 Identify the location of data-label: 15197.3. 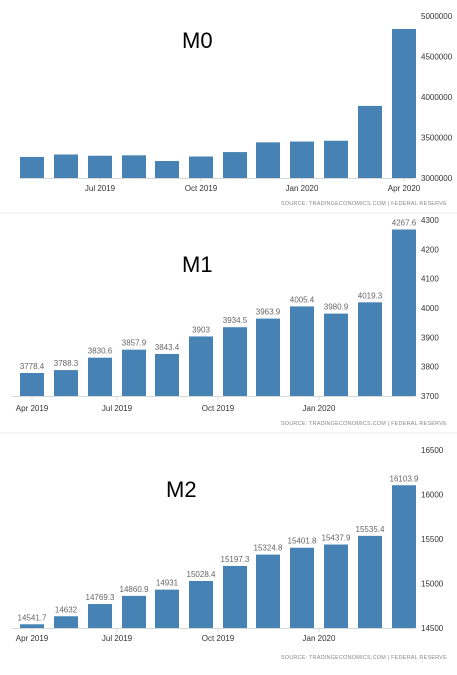
(235, 559).